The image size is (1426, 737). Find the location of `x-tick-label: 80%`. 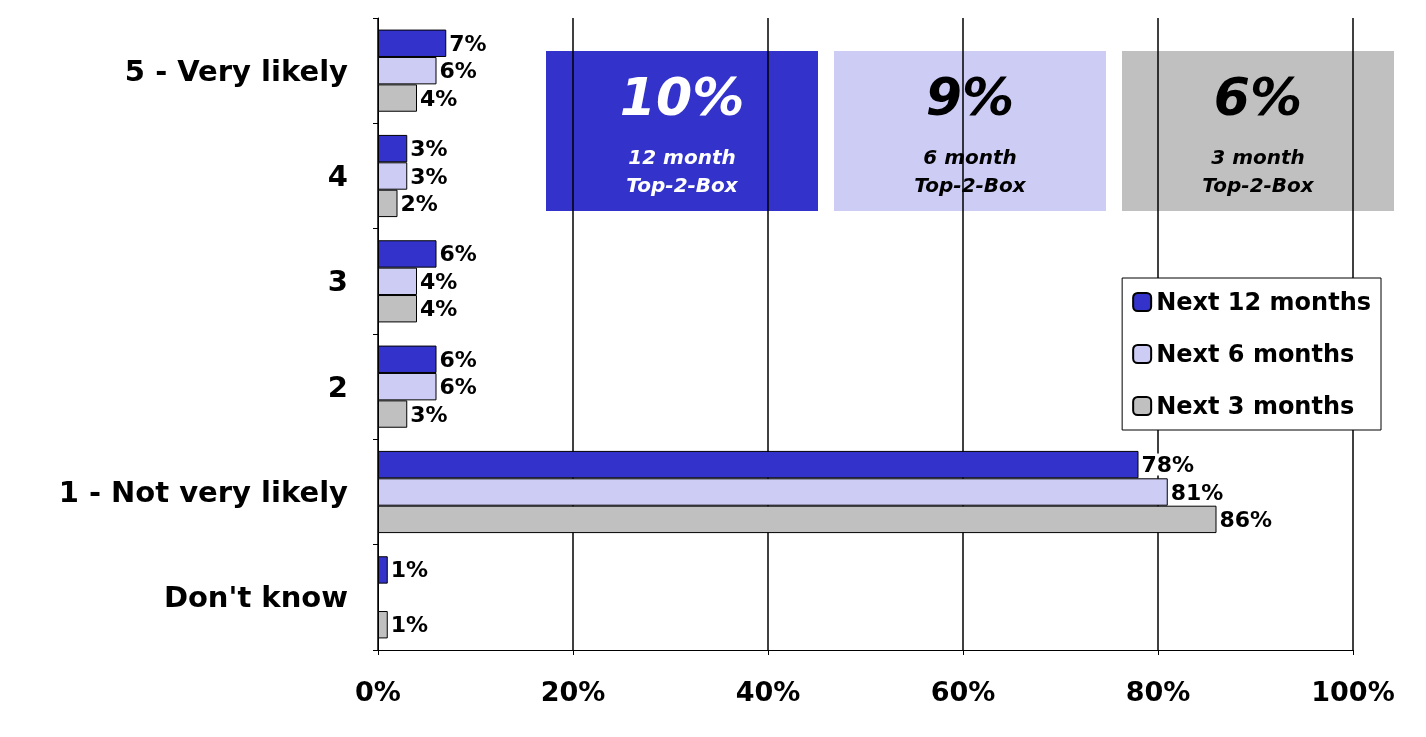

x-tick-label: 80% is located at coordinates (1158, 691).